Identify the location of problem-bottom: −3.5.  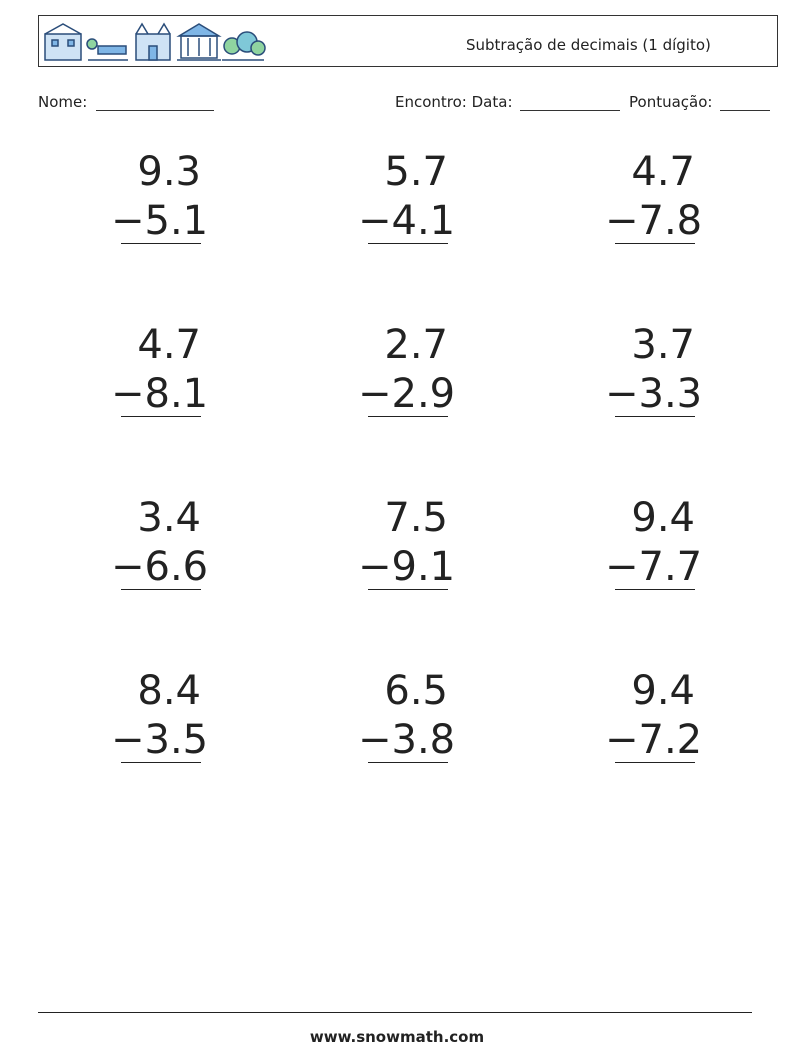
(160, 740).